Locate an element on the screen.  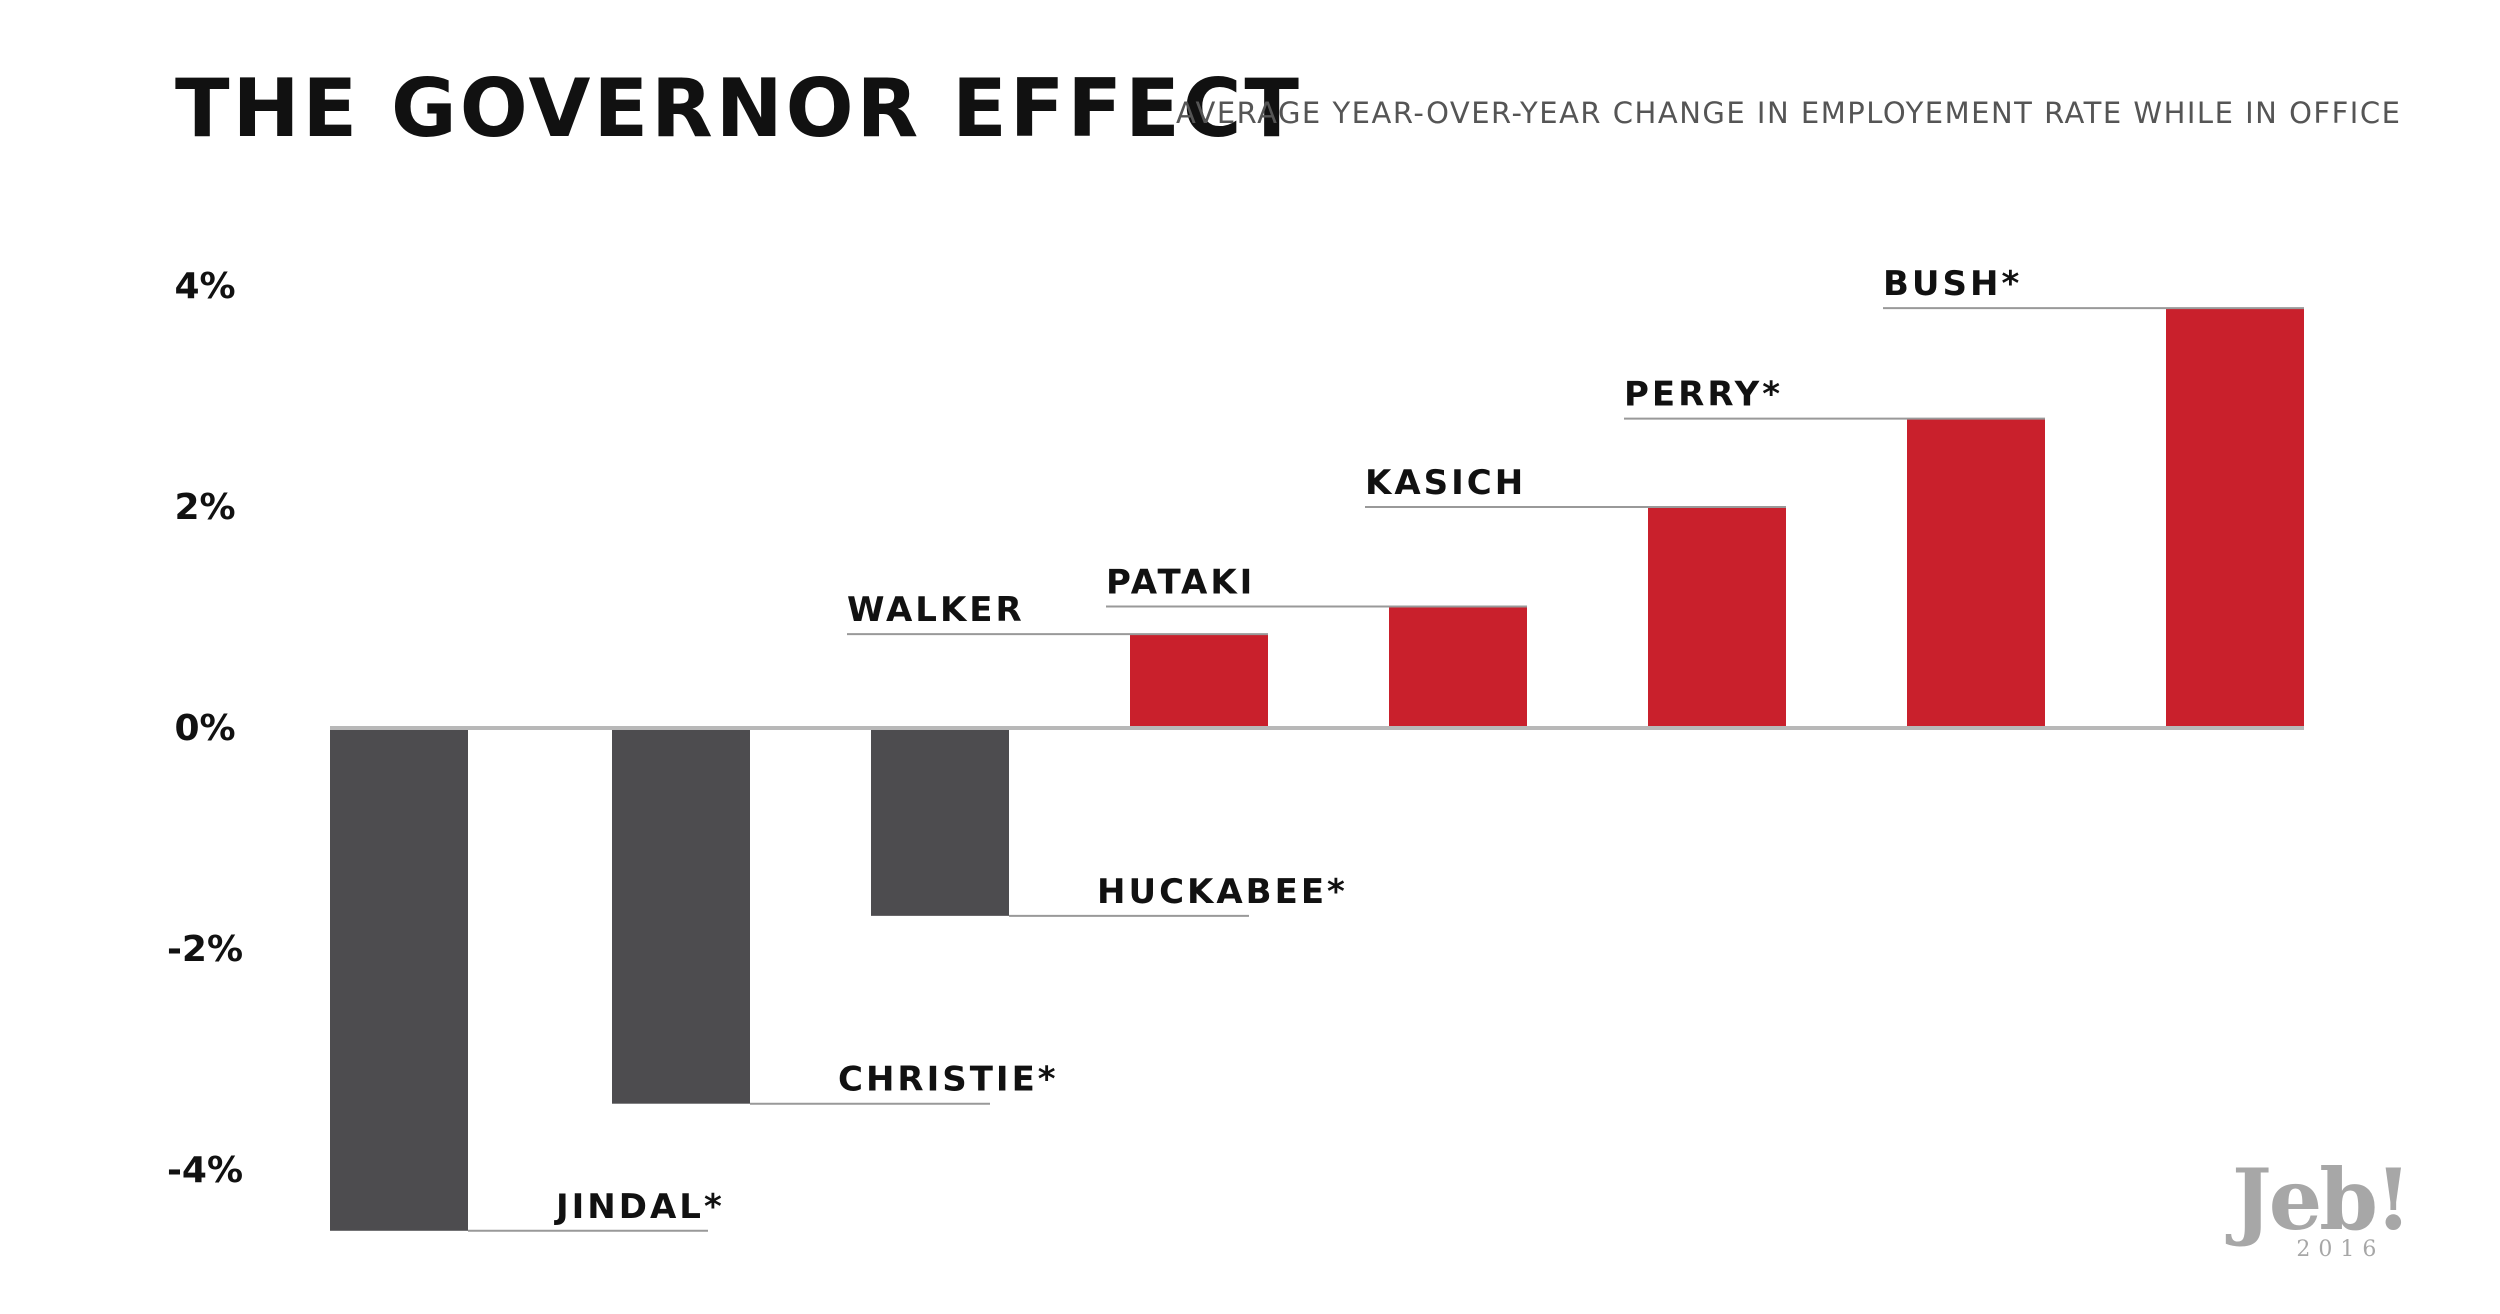
y-tick-label: 2% is located at coordinates (204, 507).